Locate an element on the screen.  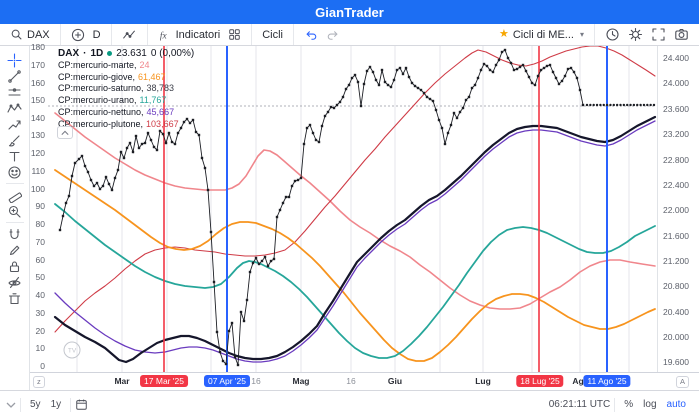
right-axis-tick: 22.000 is located at coordinates (676, 210).